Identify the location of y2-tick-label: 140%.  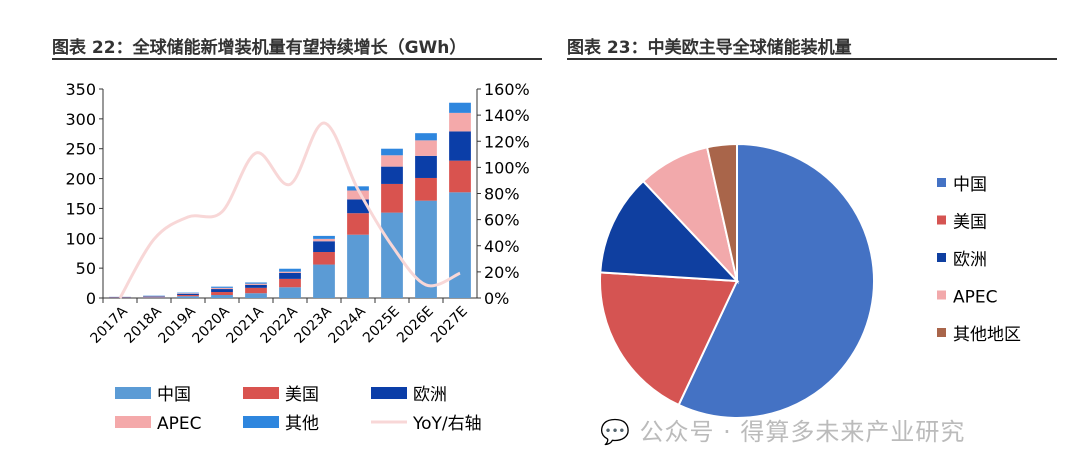
(507, 115).